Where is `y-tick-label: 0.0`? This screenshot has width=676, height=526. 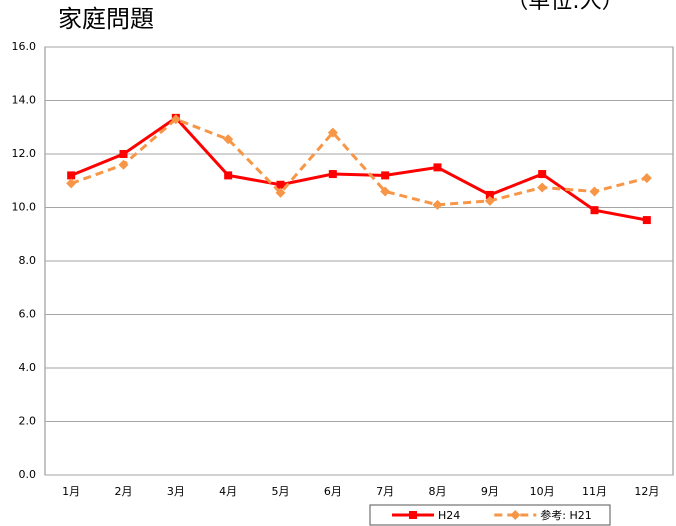 y-tick-label: 0.0 is located at coordinates (28, 474).